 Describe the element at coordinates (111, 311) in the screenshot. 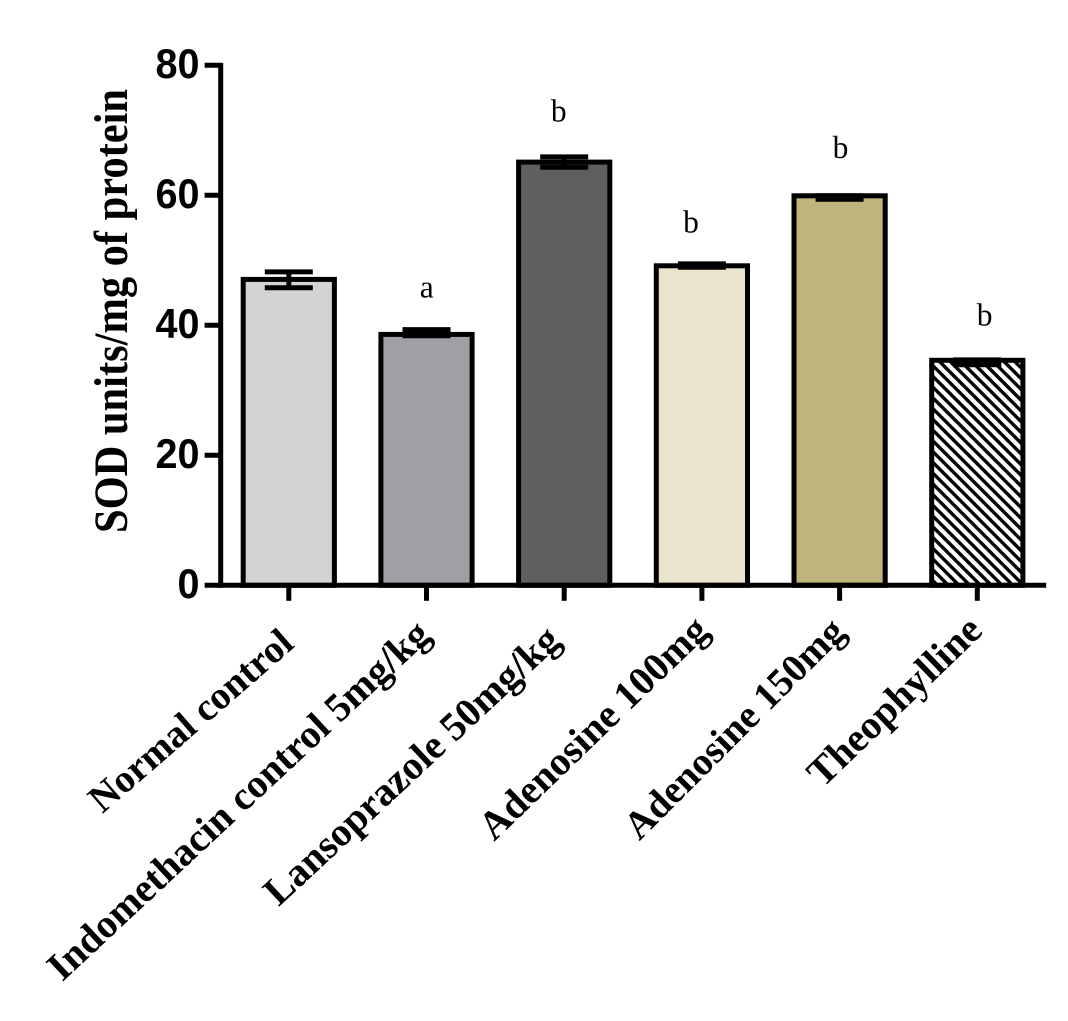

I see `svg-text: SOD units/mg of protein` at that location.